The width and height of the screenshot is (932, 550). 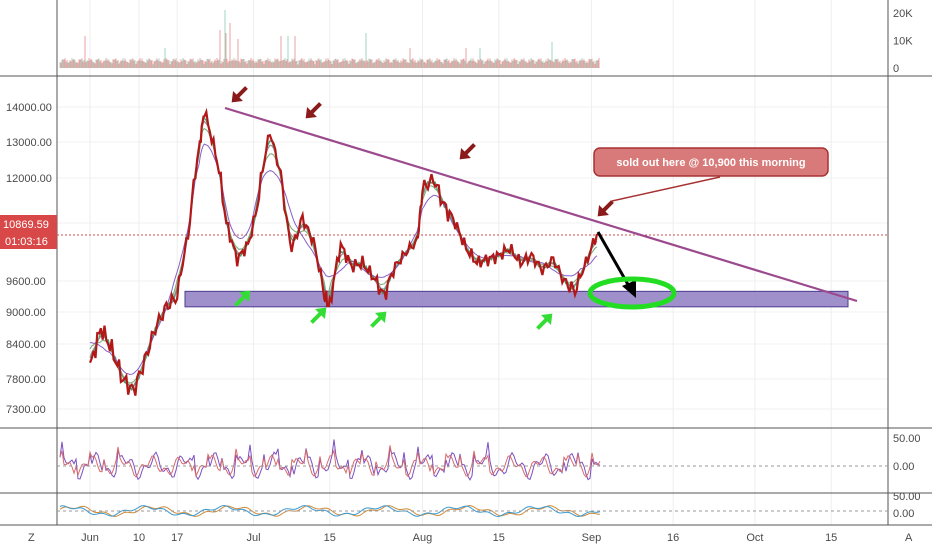 I want to click on time-tick-label: 10, so click(x=139, y=538).